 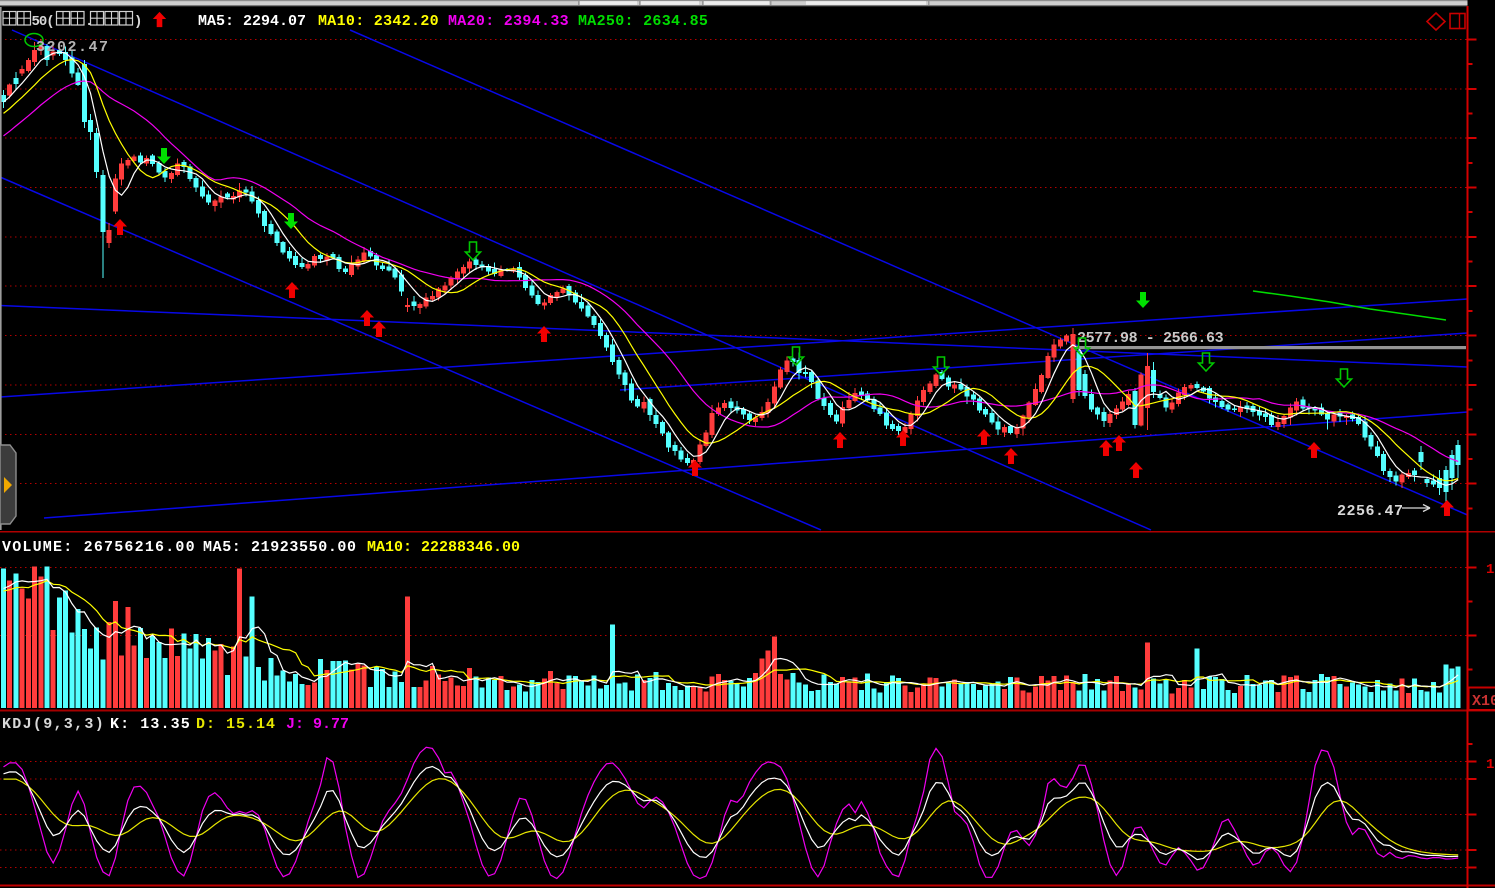 I want to click on svg-text: MA5: 21923550.00, so click(x=280, y=547).